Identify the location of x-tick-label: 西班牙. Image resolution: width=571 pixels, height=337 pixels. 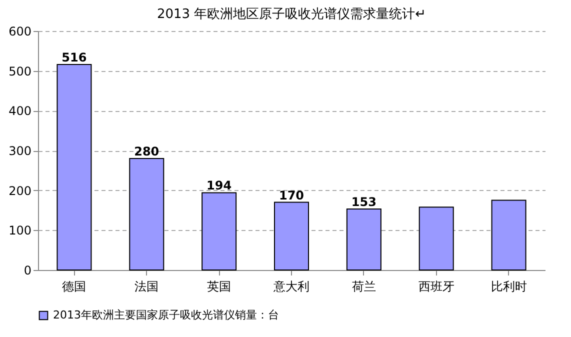
(436, 287).